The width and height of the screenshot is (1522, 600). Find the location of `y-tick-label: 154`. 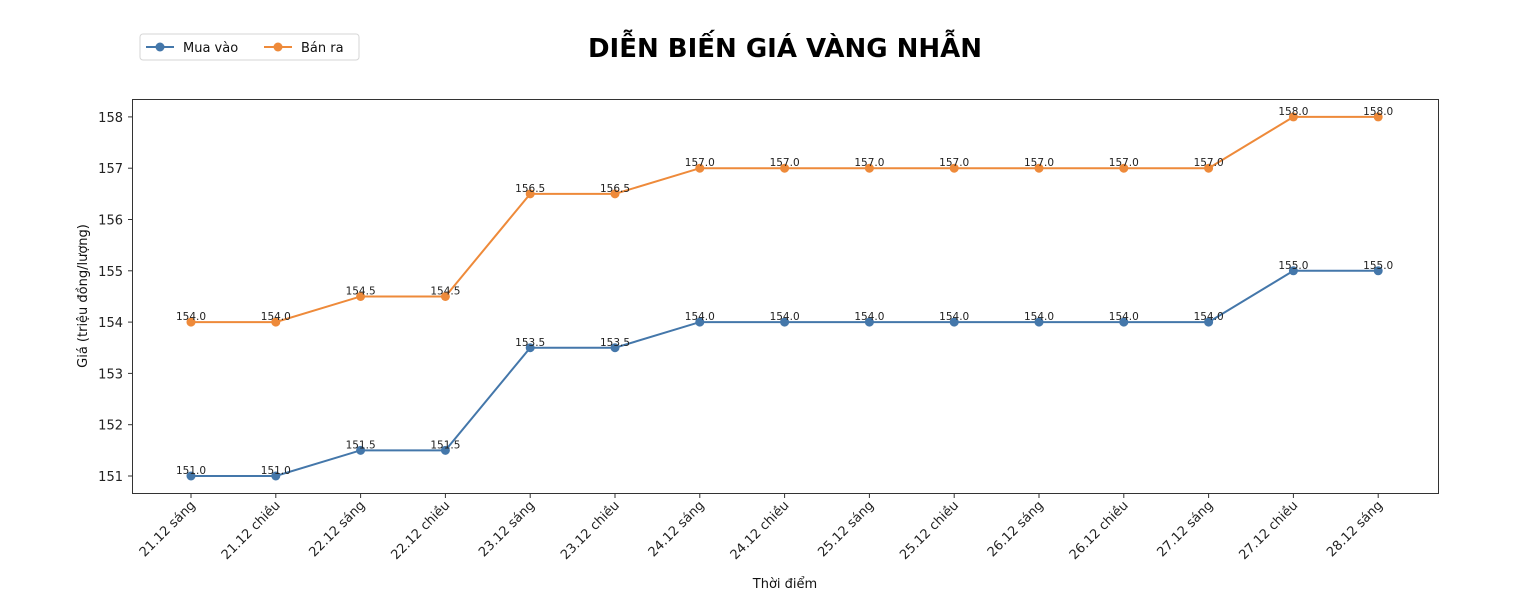

y-tick-label: 154 is located at coordinates (110, 323).